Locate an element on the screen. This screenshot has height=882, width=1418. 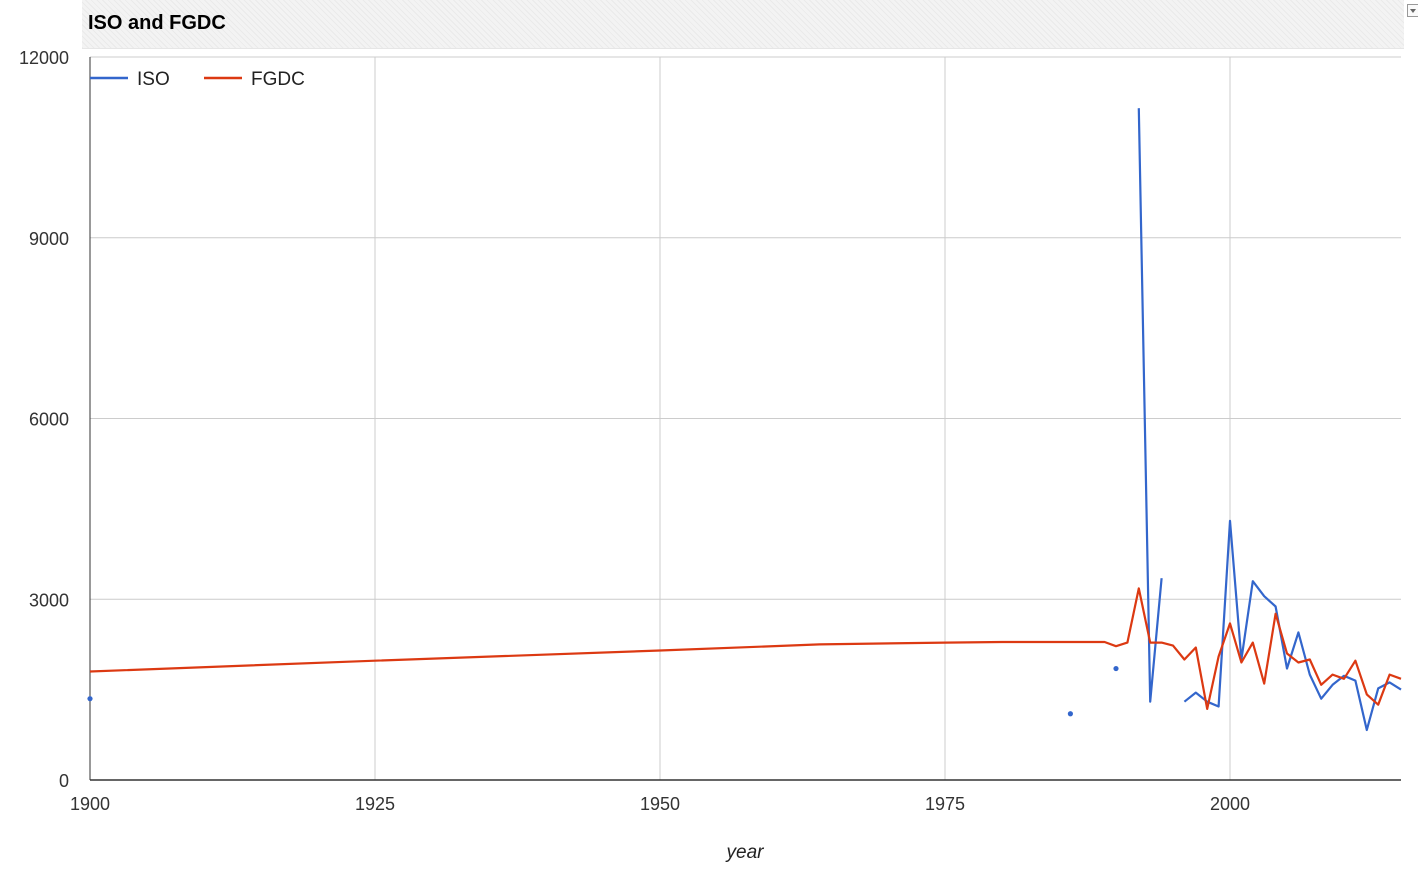
x-tick-label: 1975 is located at coordinates (945, 804).